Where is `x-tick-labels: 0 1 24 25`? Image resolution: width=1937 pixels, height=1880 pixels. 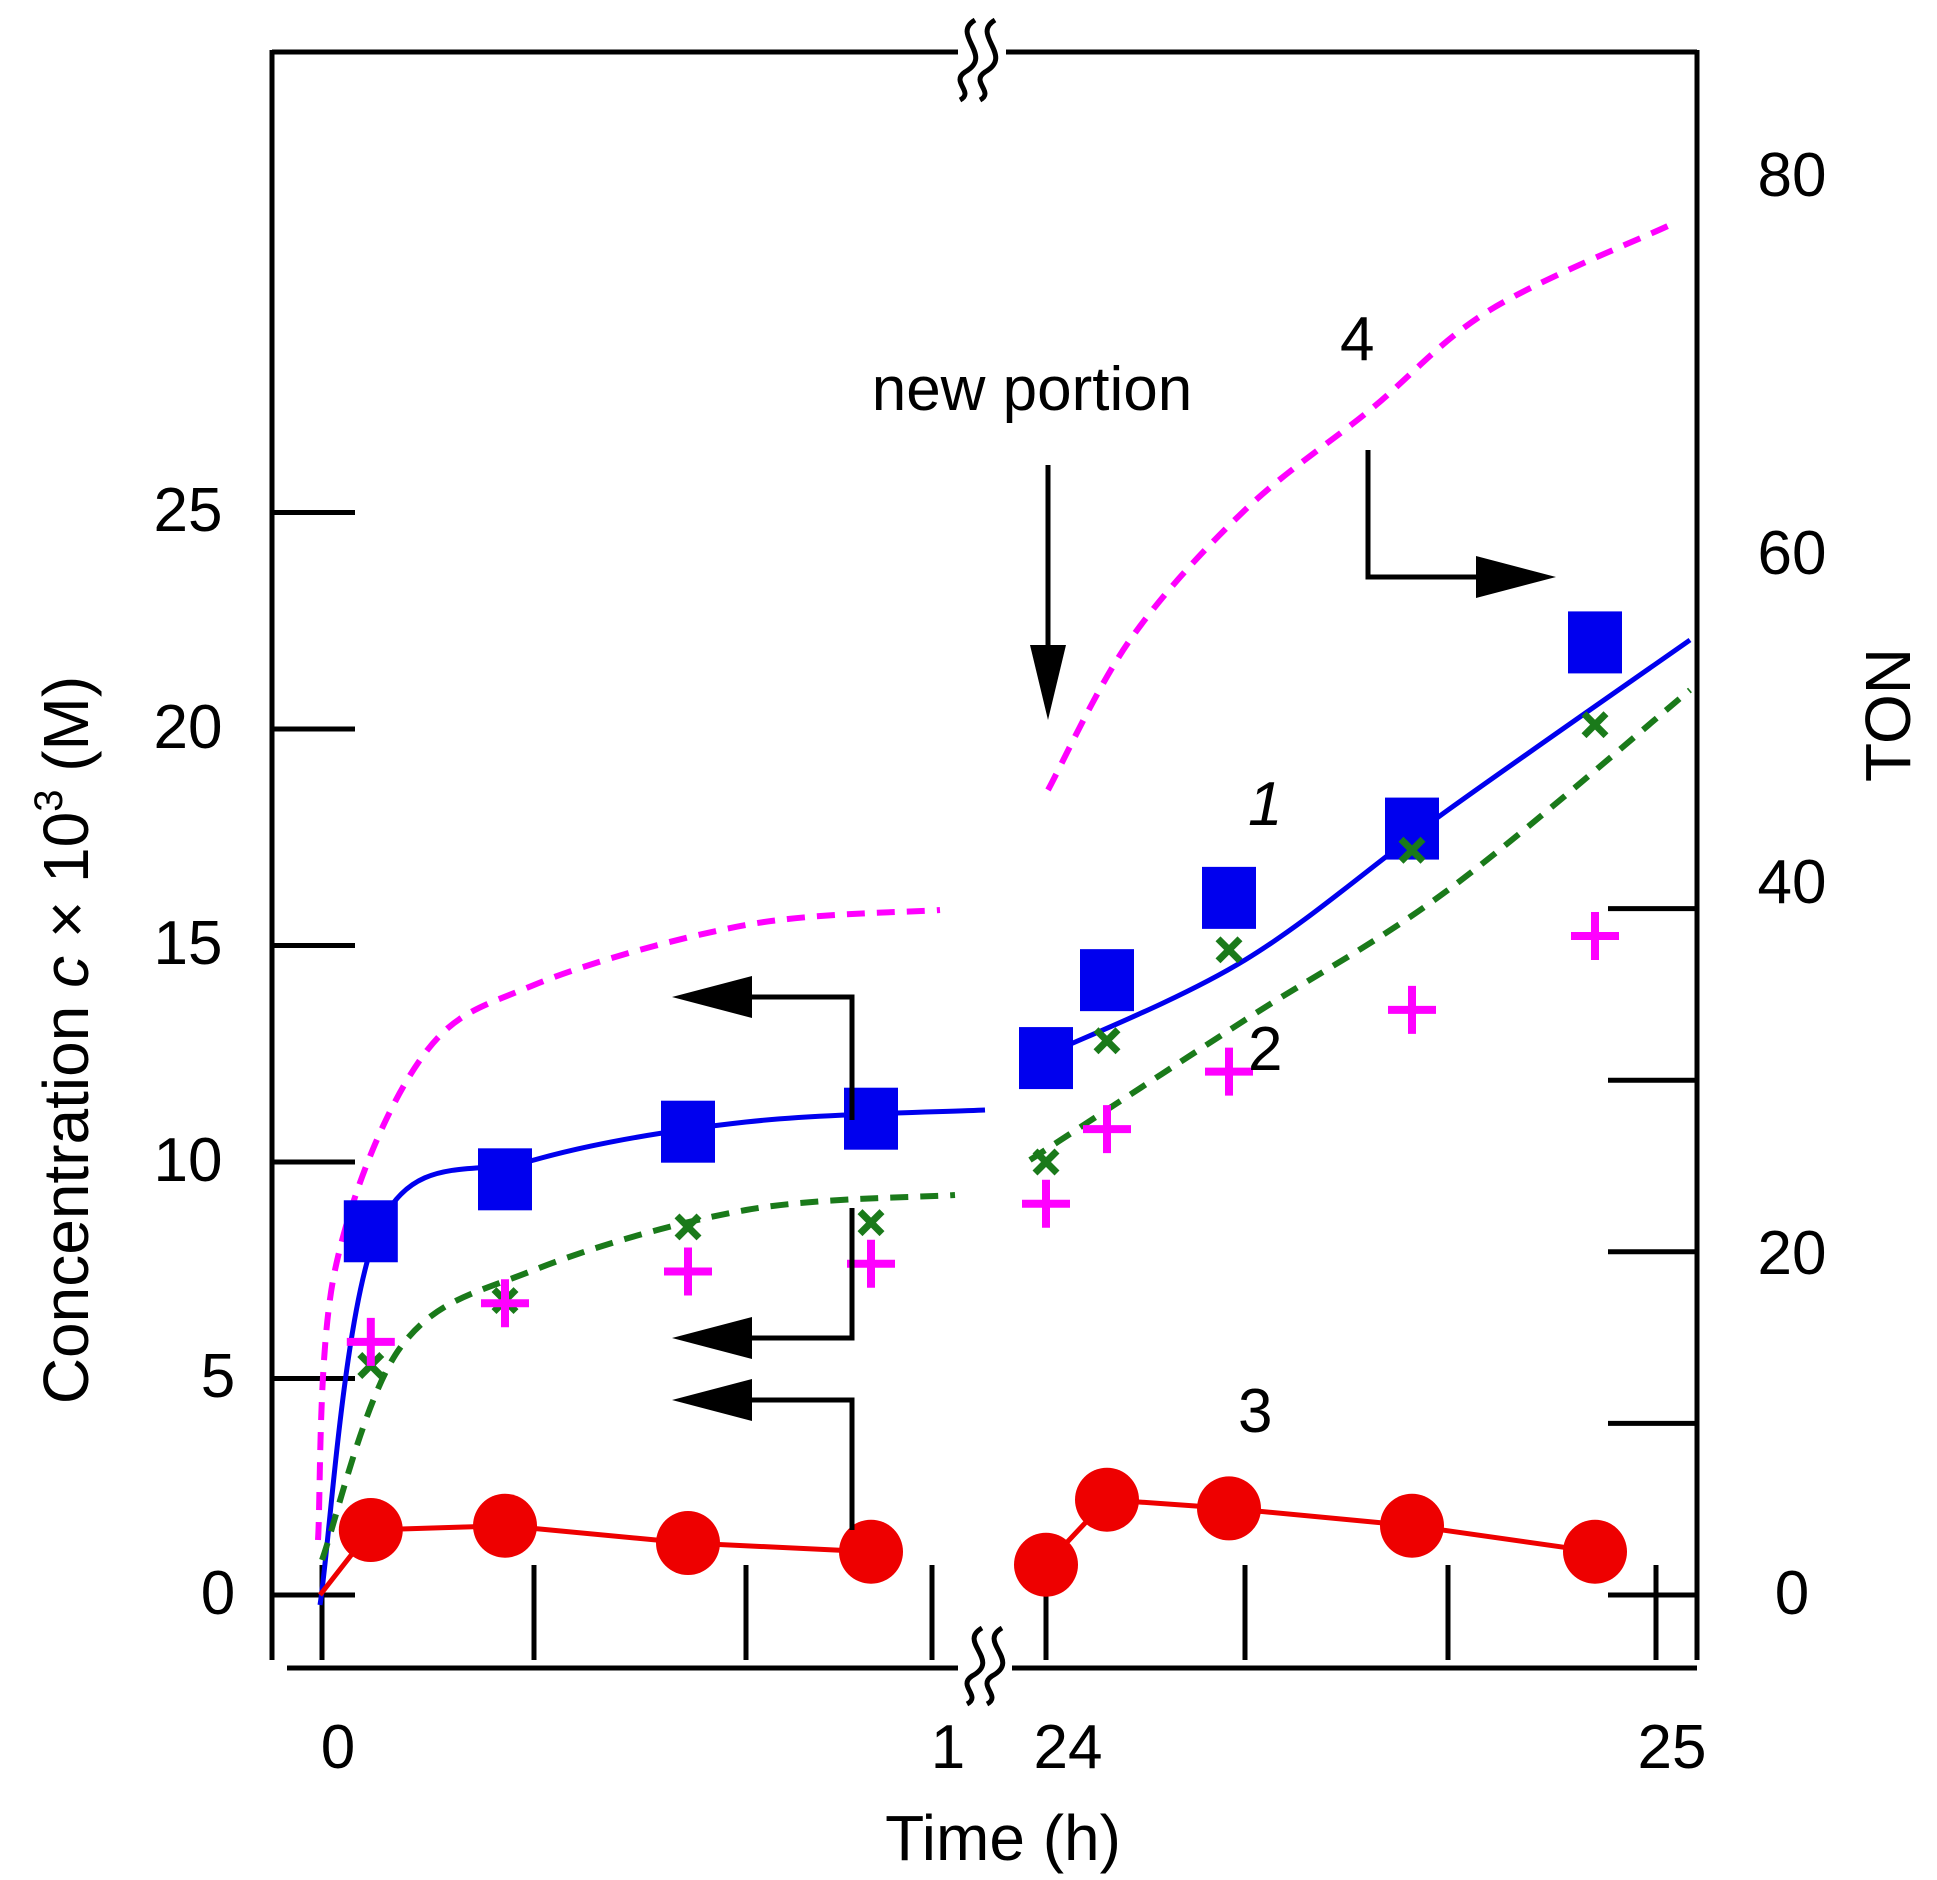
x-tick-labels: 0 1 24 25 is located at coordinates (1014, 1747).